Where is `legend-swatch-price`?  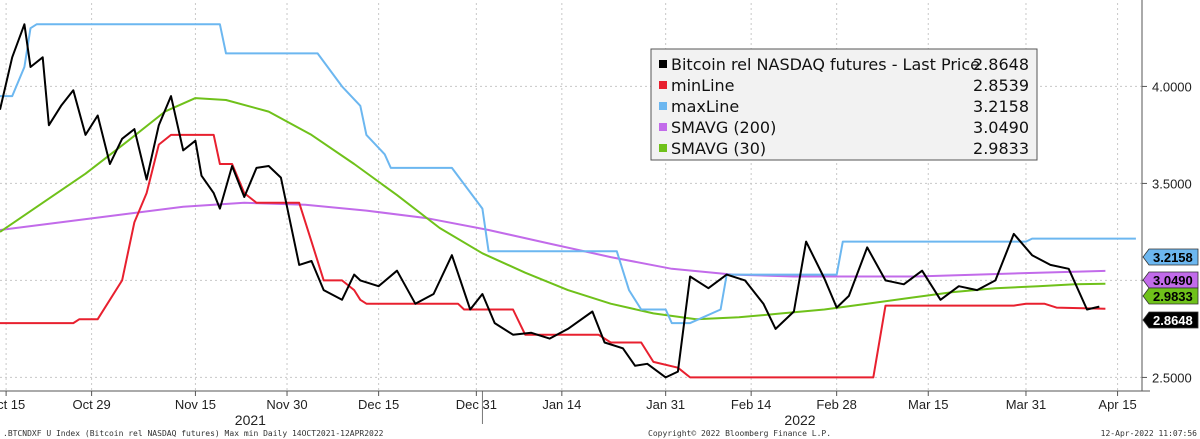 legend-swatch-price is located at coordinates (663, 64).